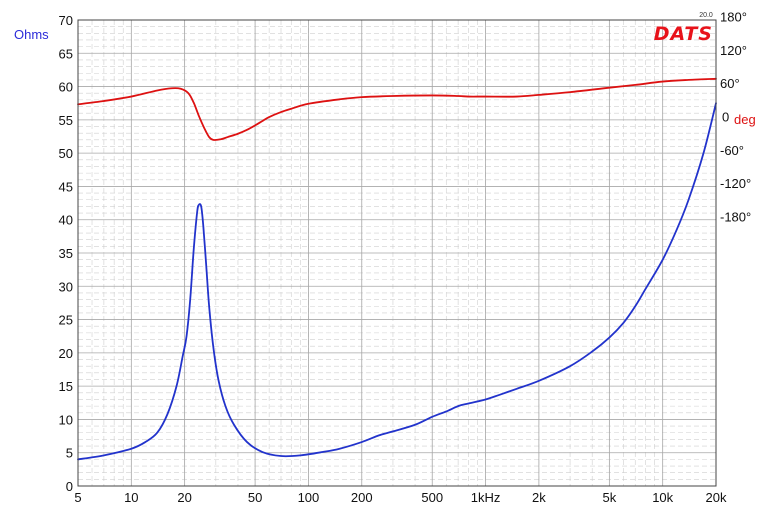  I want to click on right-axis-tick-label: 60°, so click(730, 83).